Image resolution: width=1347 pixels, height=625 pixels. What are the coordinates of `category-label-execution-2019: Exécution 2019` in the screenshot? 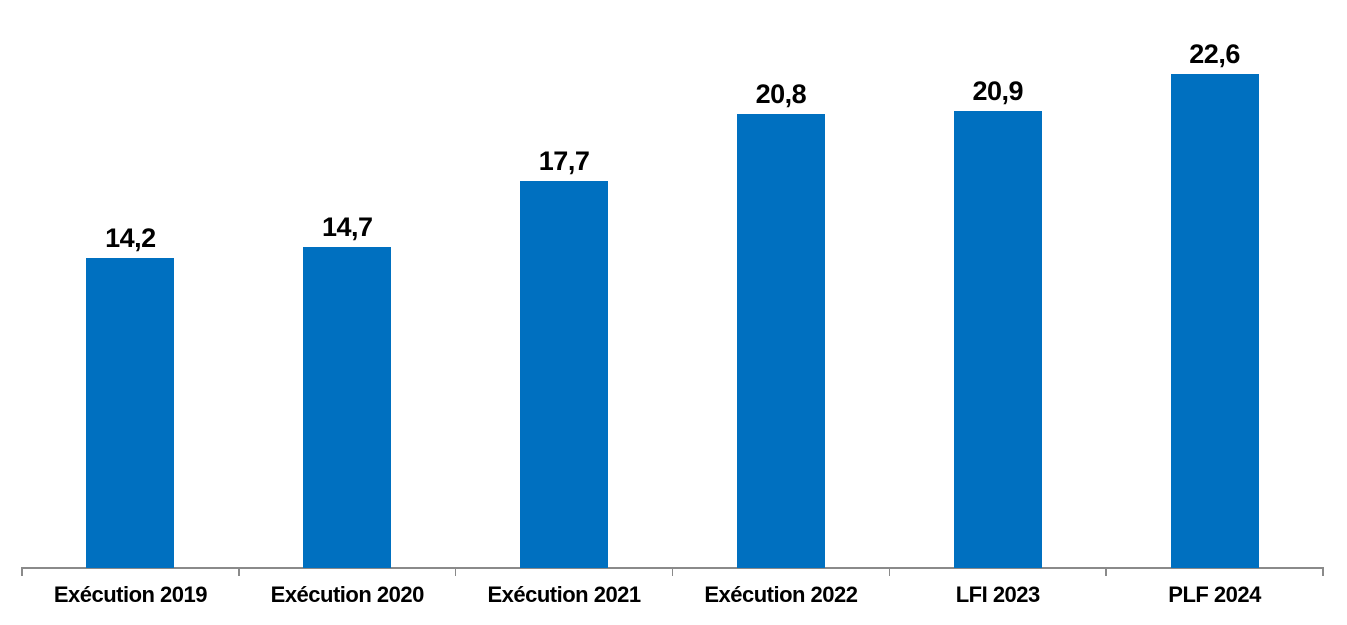 It's located at (130, 594).